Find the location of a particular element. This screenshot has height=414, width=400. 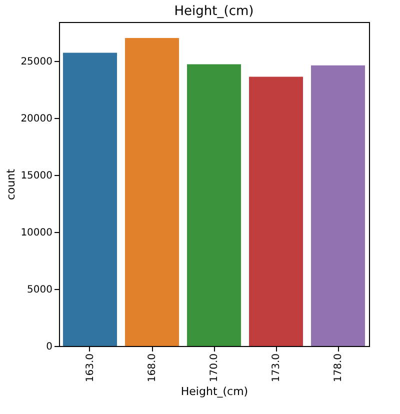

y-tick-label: 5000 is located at coordinates (39, 290).